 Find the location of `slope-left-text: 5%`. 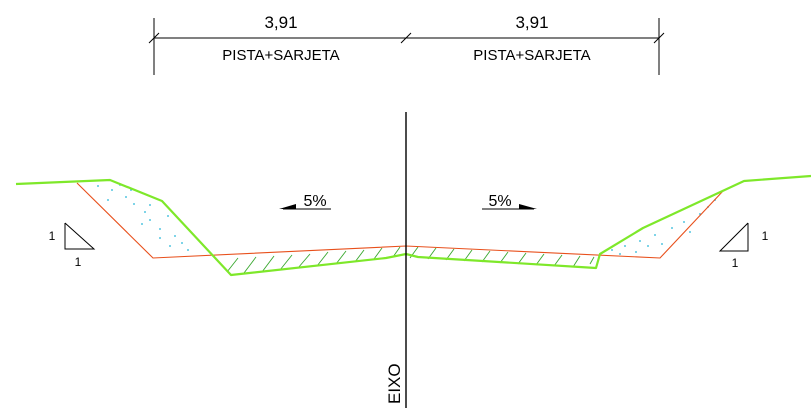

slope-left-text: 5% is located at coordinates (314, 201).